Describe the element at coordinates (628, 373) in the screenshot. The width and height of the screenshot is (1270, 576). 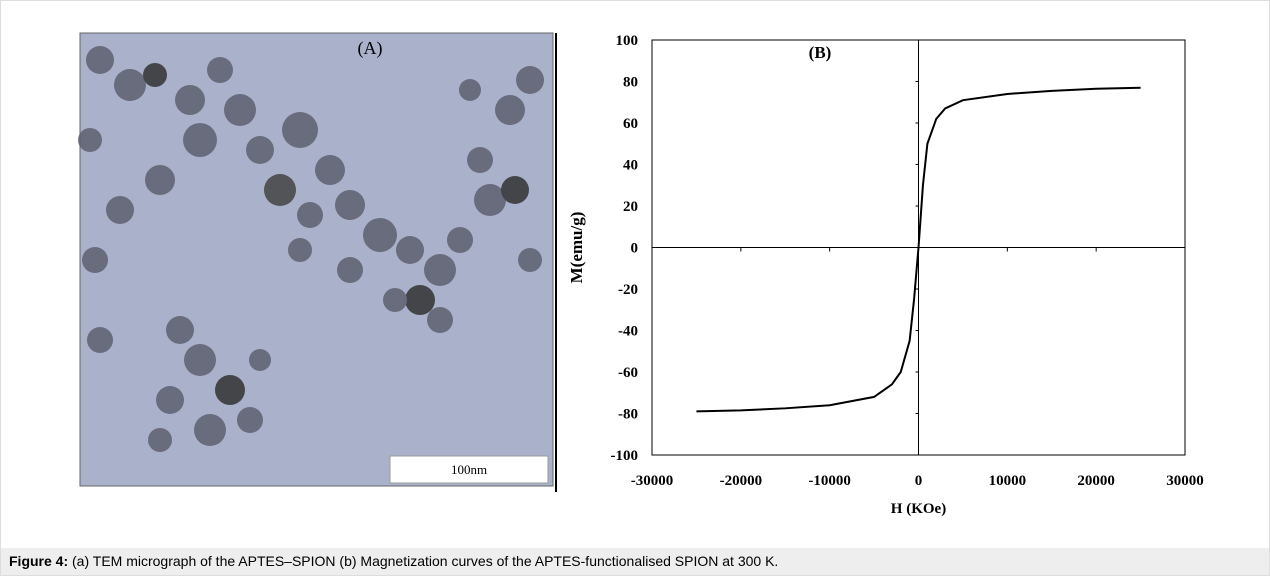
I see `y-tick-label: -60` at that location.